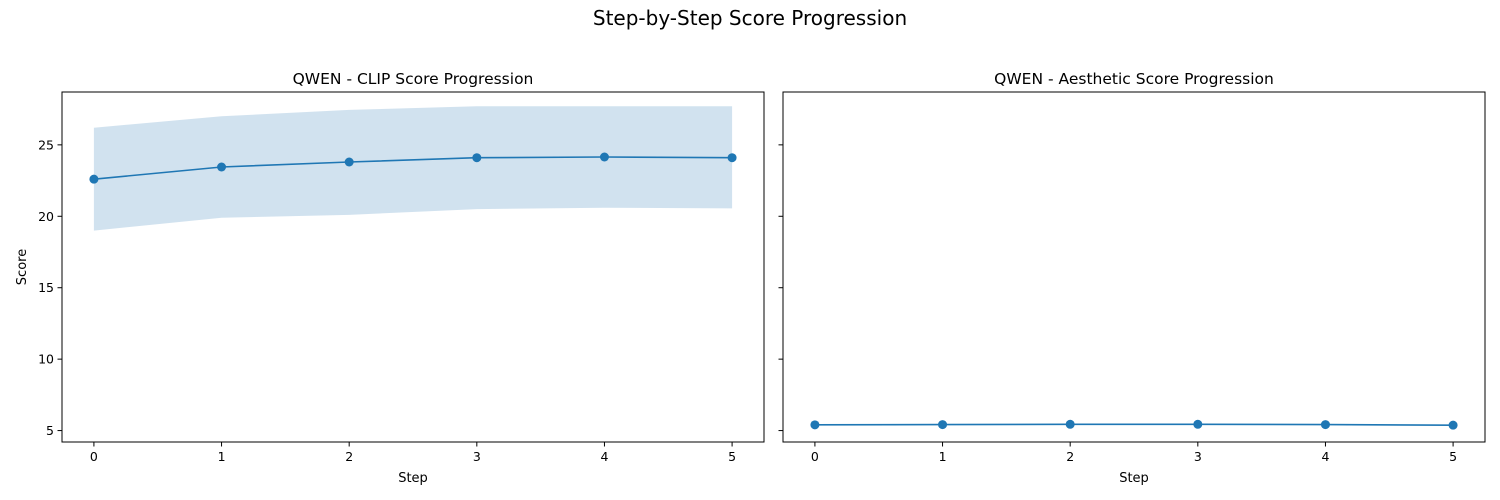 This screenshot has height=500, width=1500. What do you see at coordinates (750, 18) in the screenshot?
I see `figure-title: Step-by-Step Score Progression` at bounding box center [750, 18].